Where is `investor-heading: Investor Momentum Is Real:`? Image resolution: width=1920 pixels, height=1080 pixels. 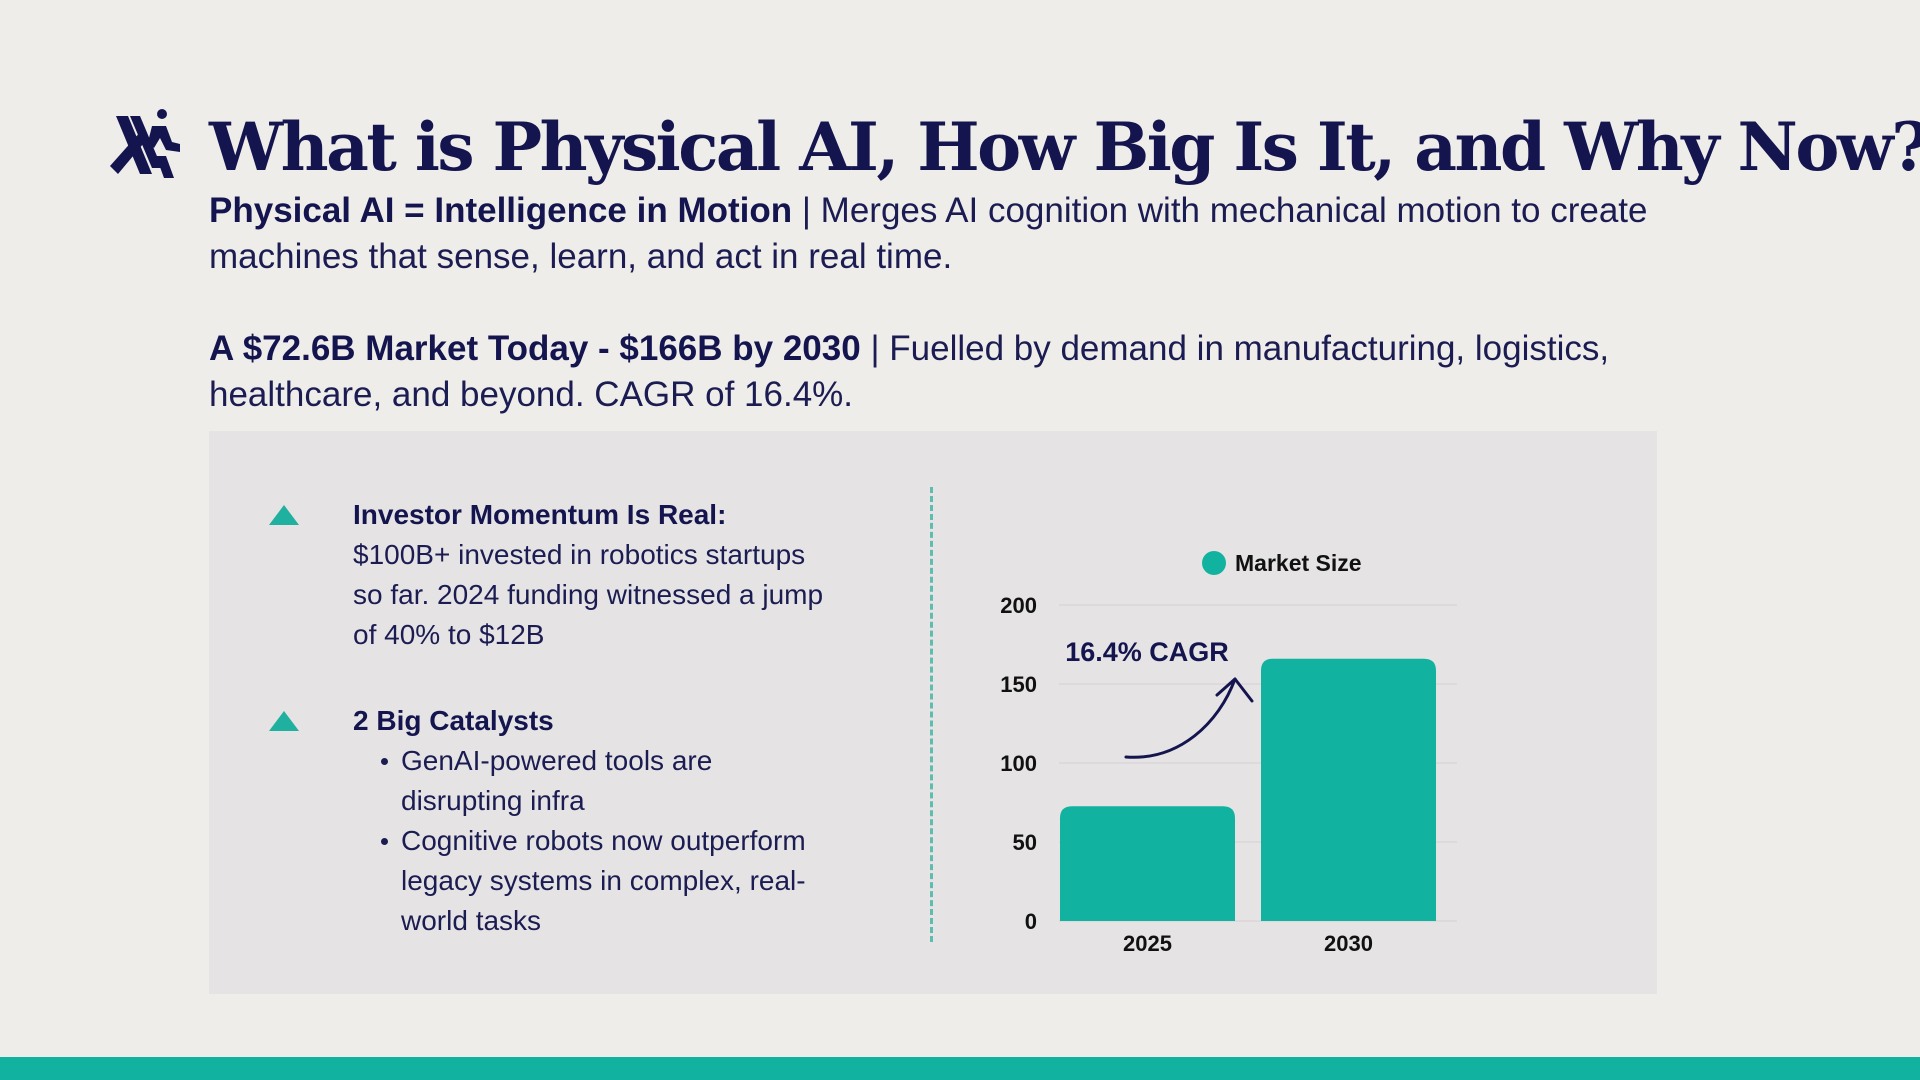 investor-heading: Investor Momentum Is Real: is located at coordinates (540, 514).